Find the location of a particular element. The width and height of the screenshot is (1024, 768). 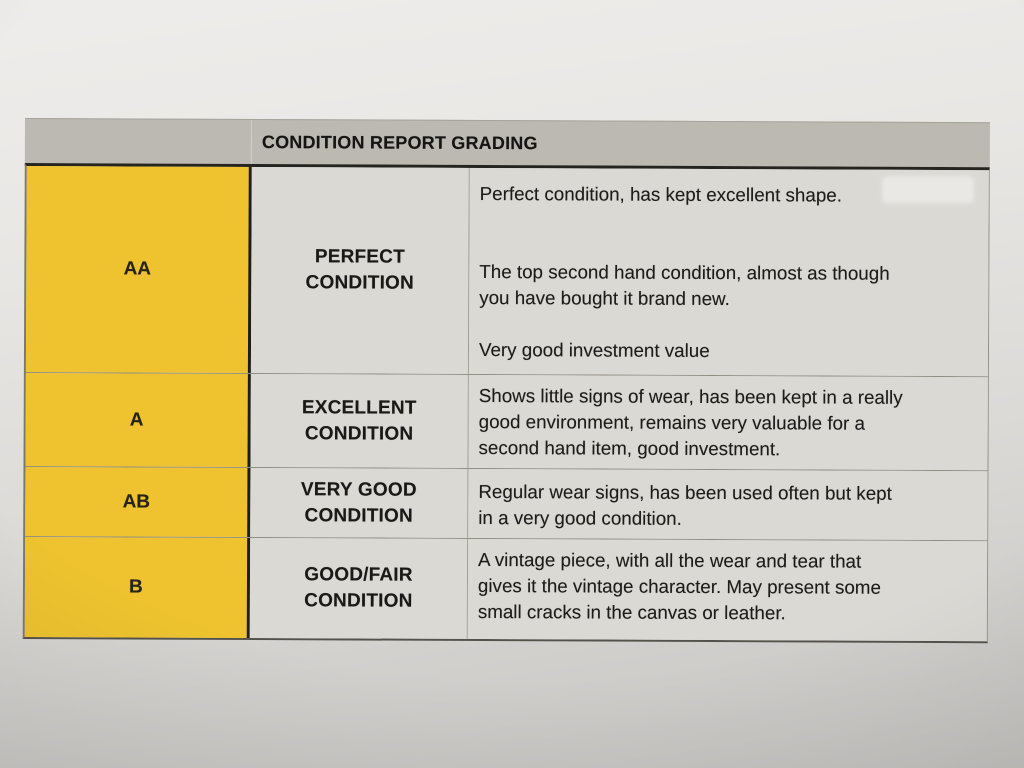

grade-code: AA is located at coordinates (138, 269).